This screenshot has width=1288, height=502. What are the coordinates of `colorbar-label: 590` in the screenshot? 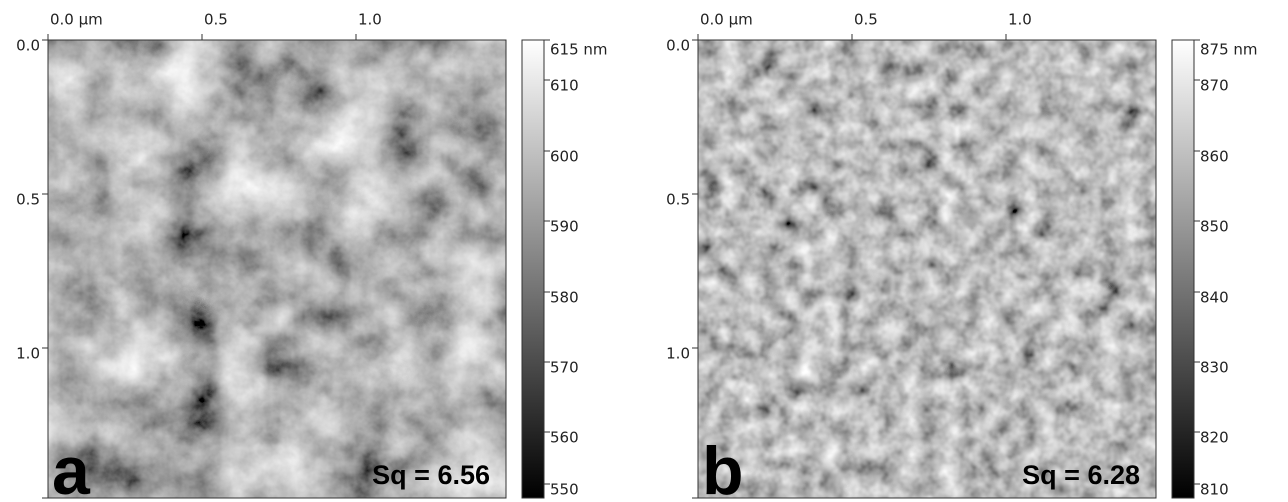 It's located at (564, 227).